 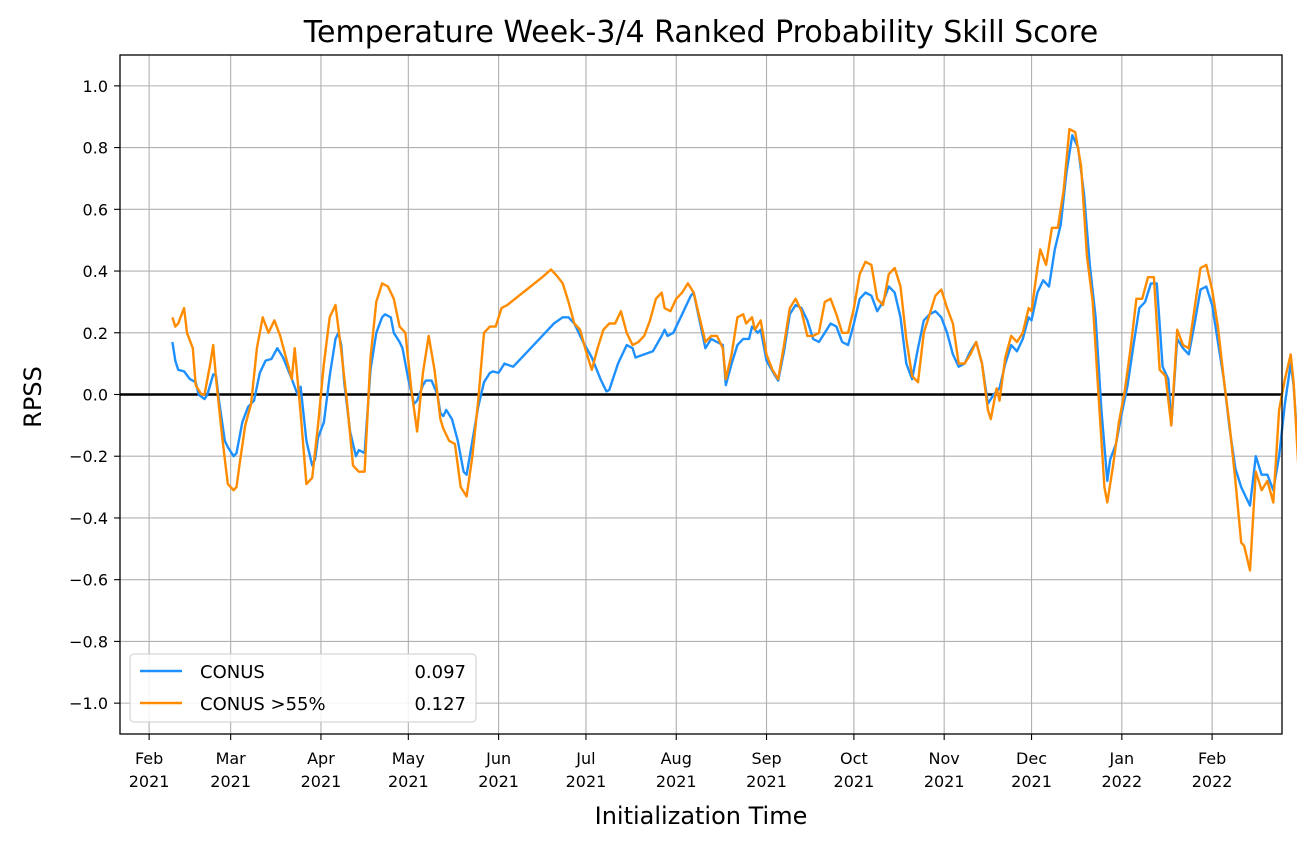 What do you see at coordinates (854, 758) in the screenshot?
I see `x-tick-label-month: Oct` at bounding box center [854, 758].